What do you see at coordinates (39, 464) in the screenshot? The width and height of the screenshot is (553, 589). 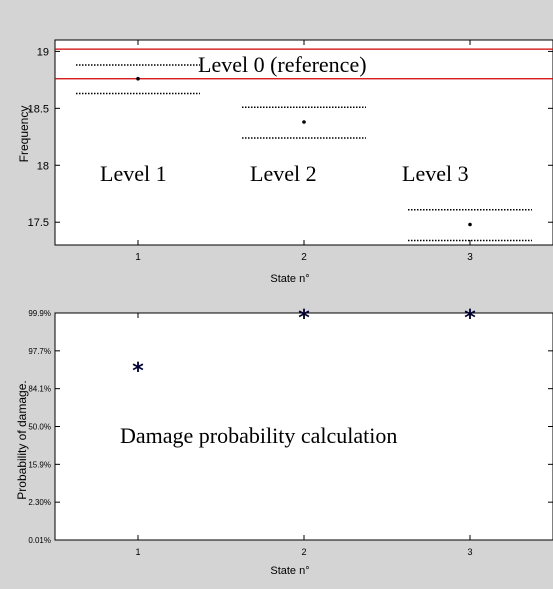 I see `probability-y-tick-label-2: 15.9%` at bounding box center [39, 464].